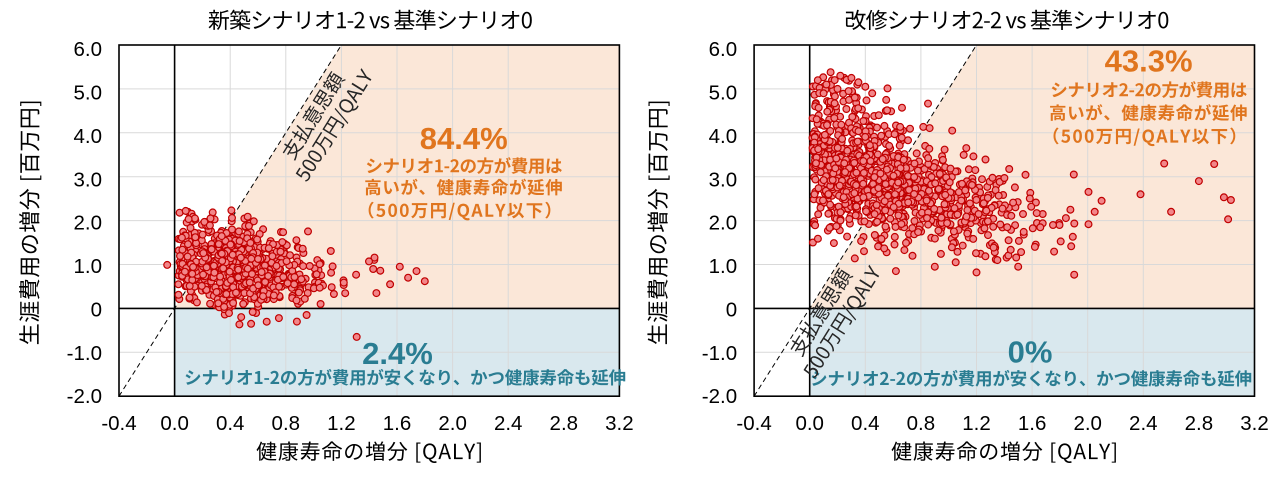 This screenshot has height=478, width=1280. What do you see at coordinates (464, 138) in the screenshot?
I see `svg-text: 84.4%` at bounding box center [464, 138].